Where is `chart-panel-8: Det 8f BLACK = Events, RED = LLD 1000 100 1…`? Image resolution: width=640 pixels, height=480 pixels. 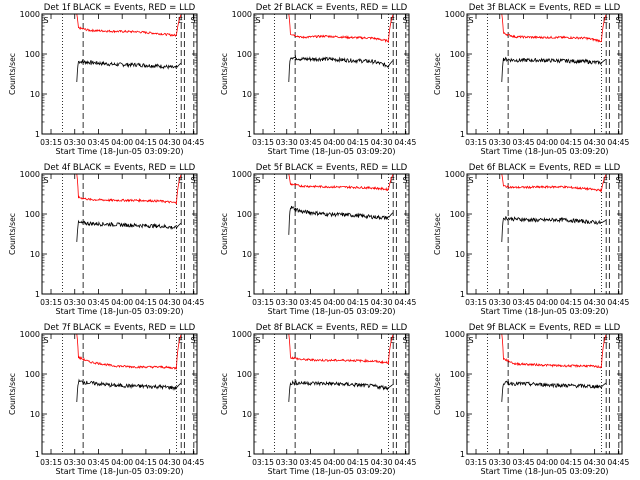
chart-panel-8: Det 8f BLACK = Events, RED = LLD 1000 100 1… is located at coordinates (318, 399).